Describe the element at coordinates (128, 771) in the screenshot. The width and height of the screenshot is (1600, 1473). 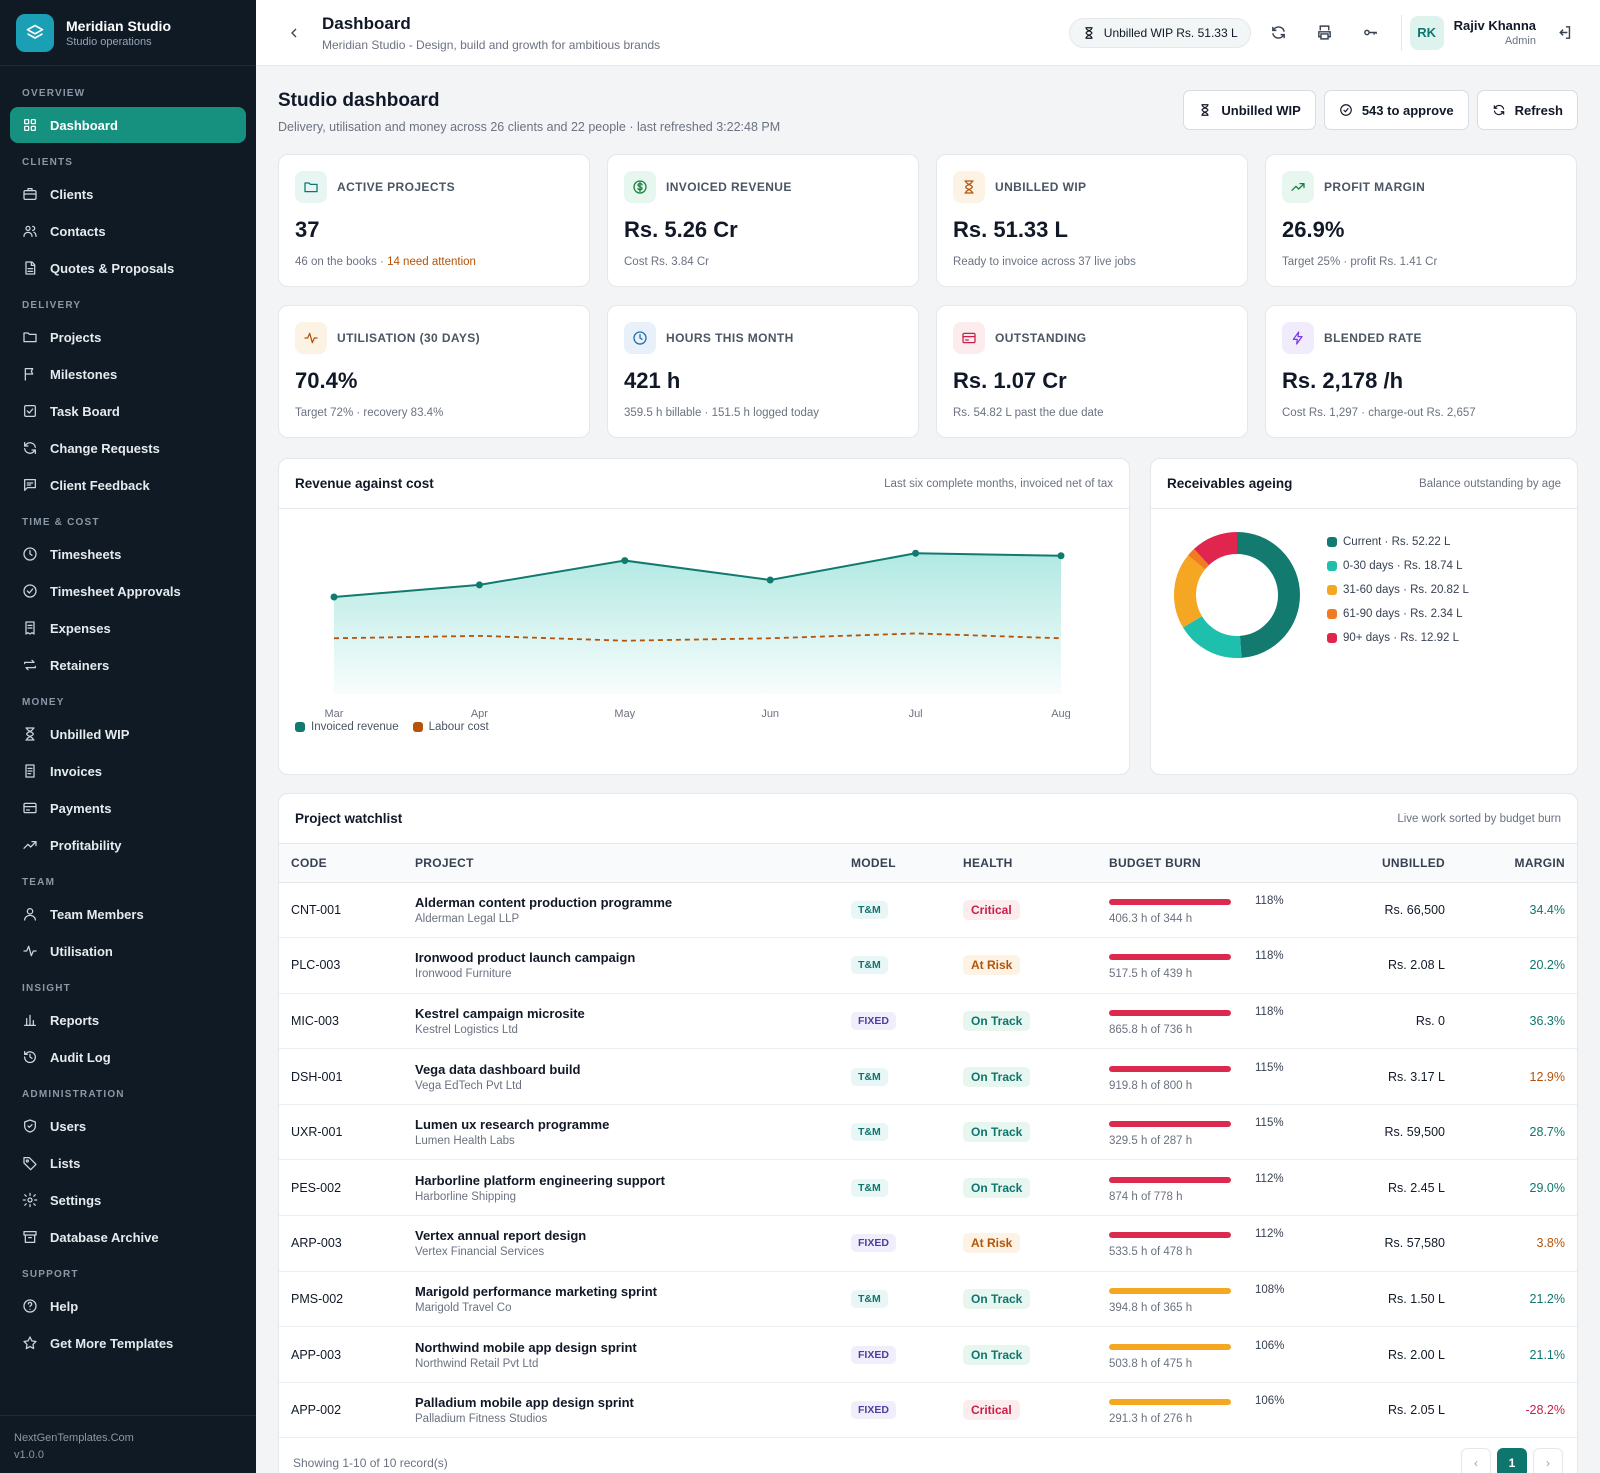
I see `sidebar-item-invoices: Invoices` at that location.